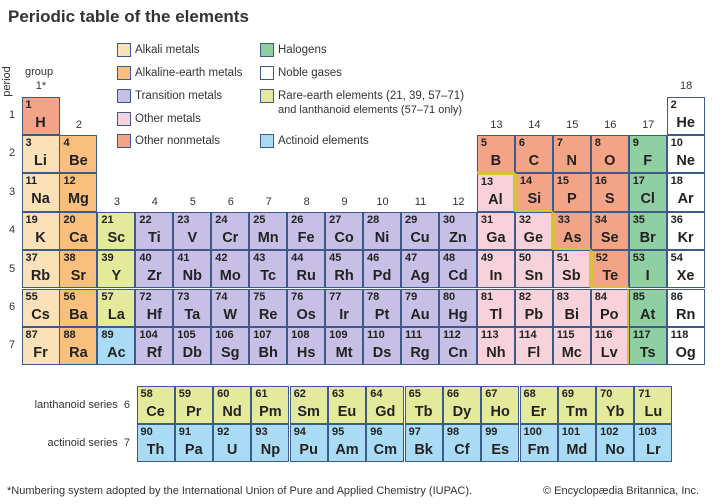 Image resolution: width=720 pixels, height=504 pixels. I want to click on legend-label-rare-earth: Rare-earth elements (21, 39, 57–71), so click(371, 96).